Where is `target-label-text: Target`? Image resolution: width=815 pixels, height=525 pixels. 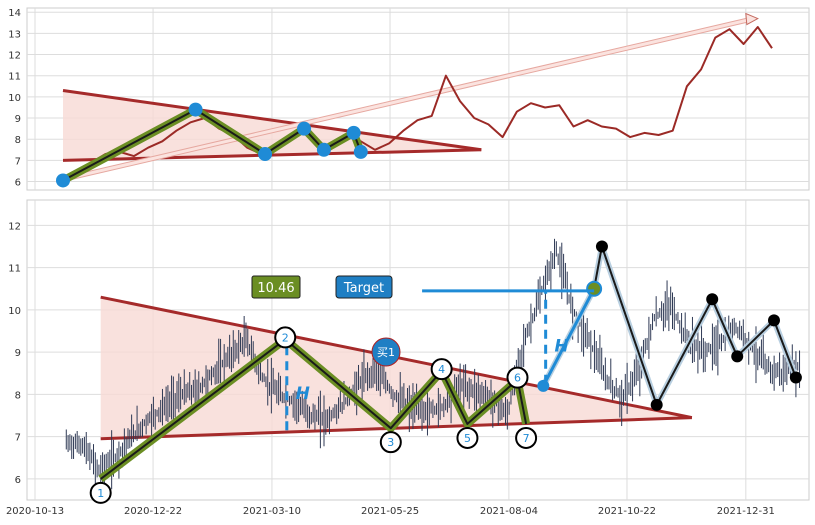 target-label-text: Target is located at coordinates (363, 288).